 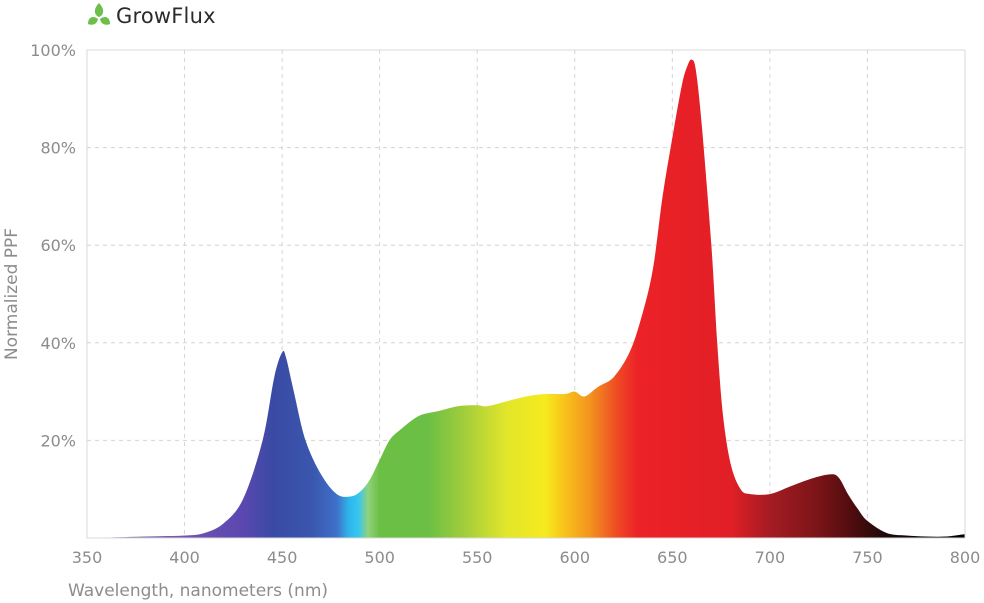 What do you see at coordinates (58, 440) in the screenshot?
I see `y-tick-label: 20%` at bounding box center [58, 440].